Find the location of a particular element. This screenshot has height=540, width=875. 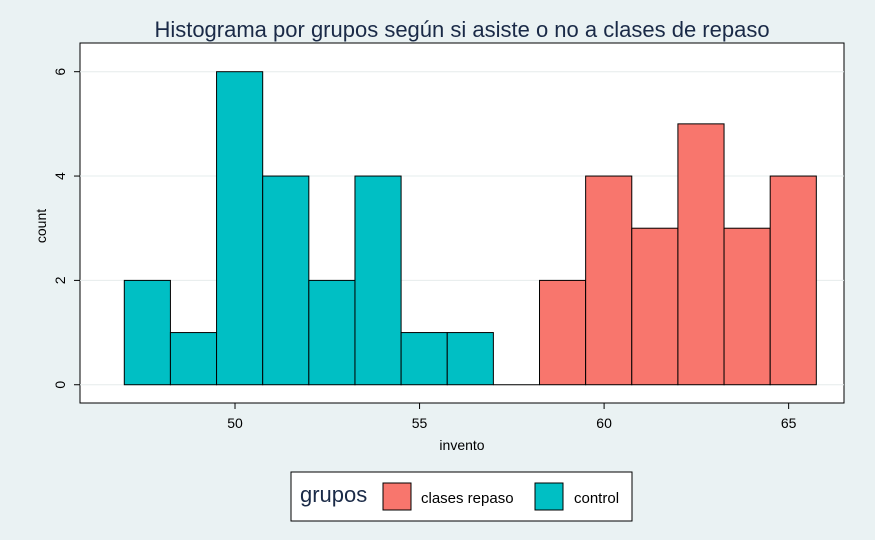

y-axis: 0 2 4 6 is located at coordinates (66, 228).